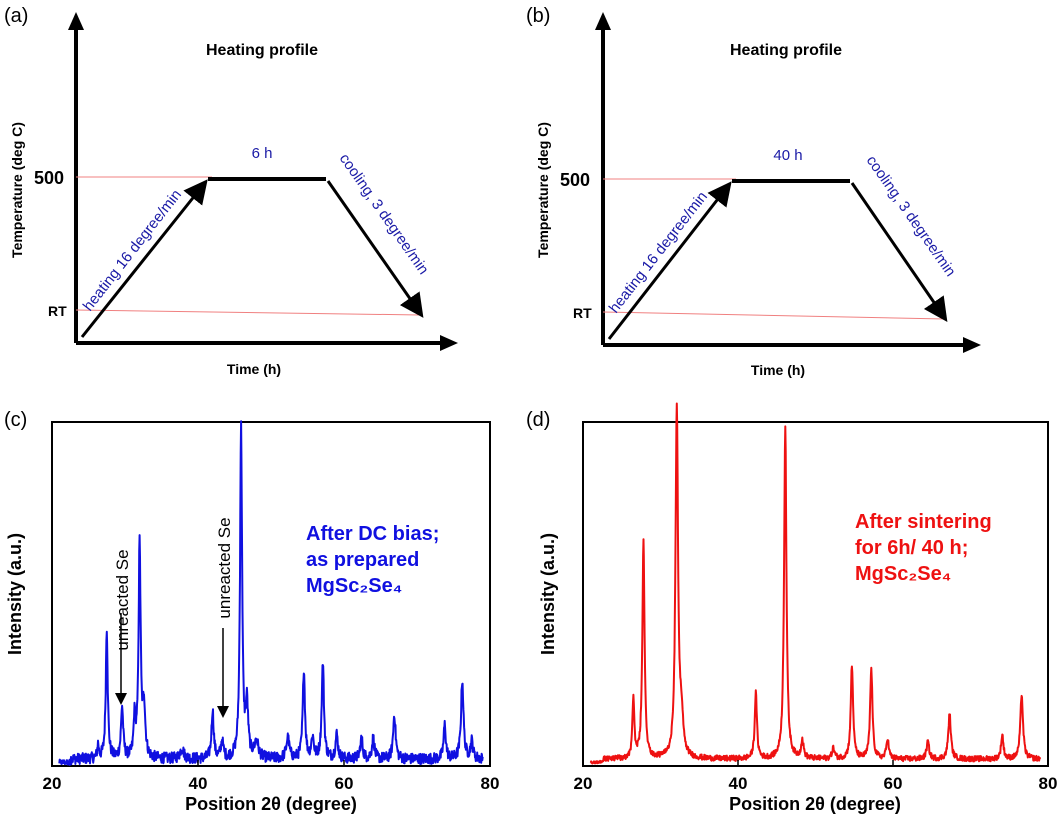  I want to click on panel-c-x-tick-label: 80, so click(490, 783).